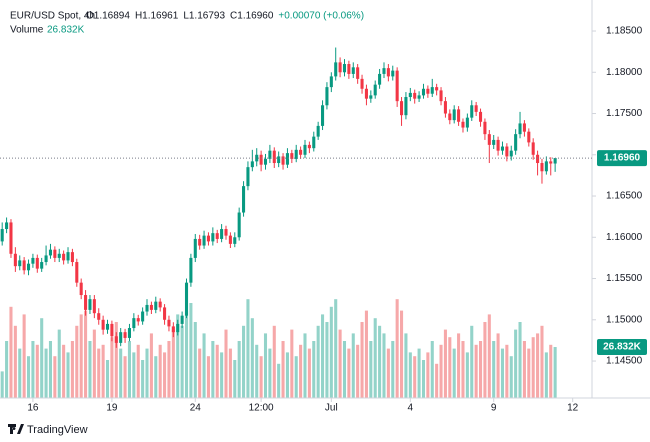 The image size is (650, 442). What do you see at coordinates (196, 408) in the screenshot?
I see `x-tick-label: 24` at bounding box center [196, 408].